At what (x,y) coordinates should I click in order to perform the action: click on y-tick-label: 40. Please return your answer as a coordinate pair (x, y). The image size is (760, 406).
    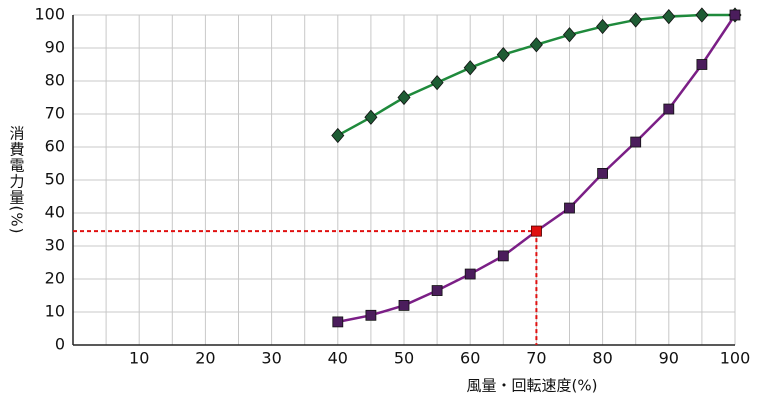
    Looking at the image, I should click on (55, 212).